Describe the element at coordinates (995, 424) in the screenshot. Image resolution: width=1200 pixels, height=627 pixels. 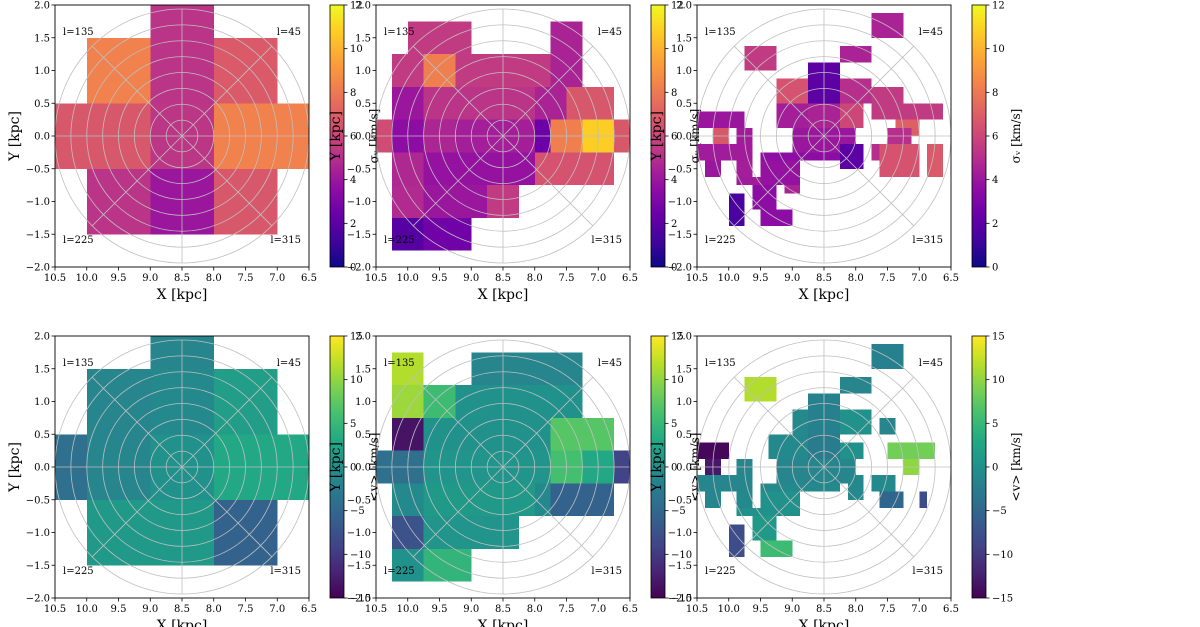
I see `colorbar-tick-label: 5` at that location.